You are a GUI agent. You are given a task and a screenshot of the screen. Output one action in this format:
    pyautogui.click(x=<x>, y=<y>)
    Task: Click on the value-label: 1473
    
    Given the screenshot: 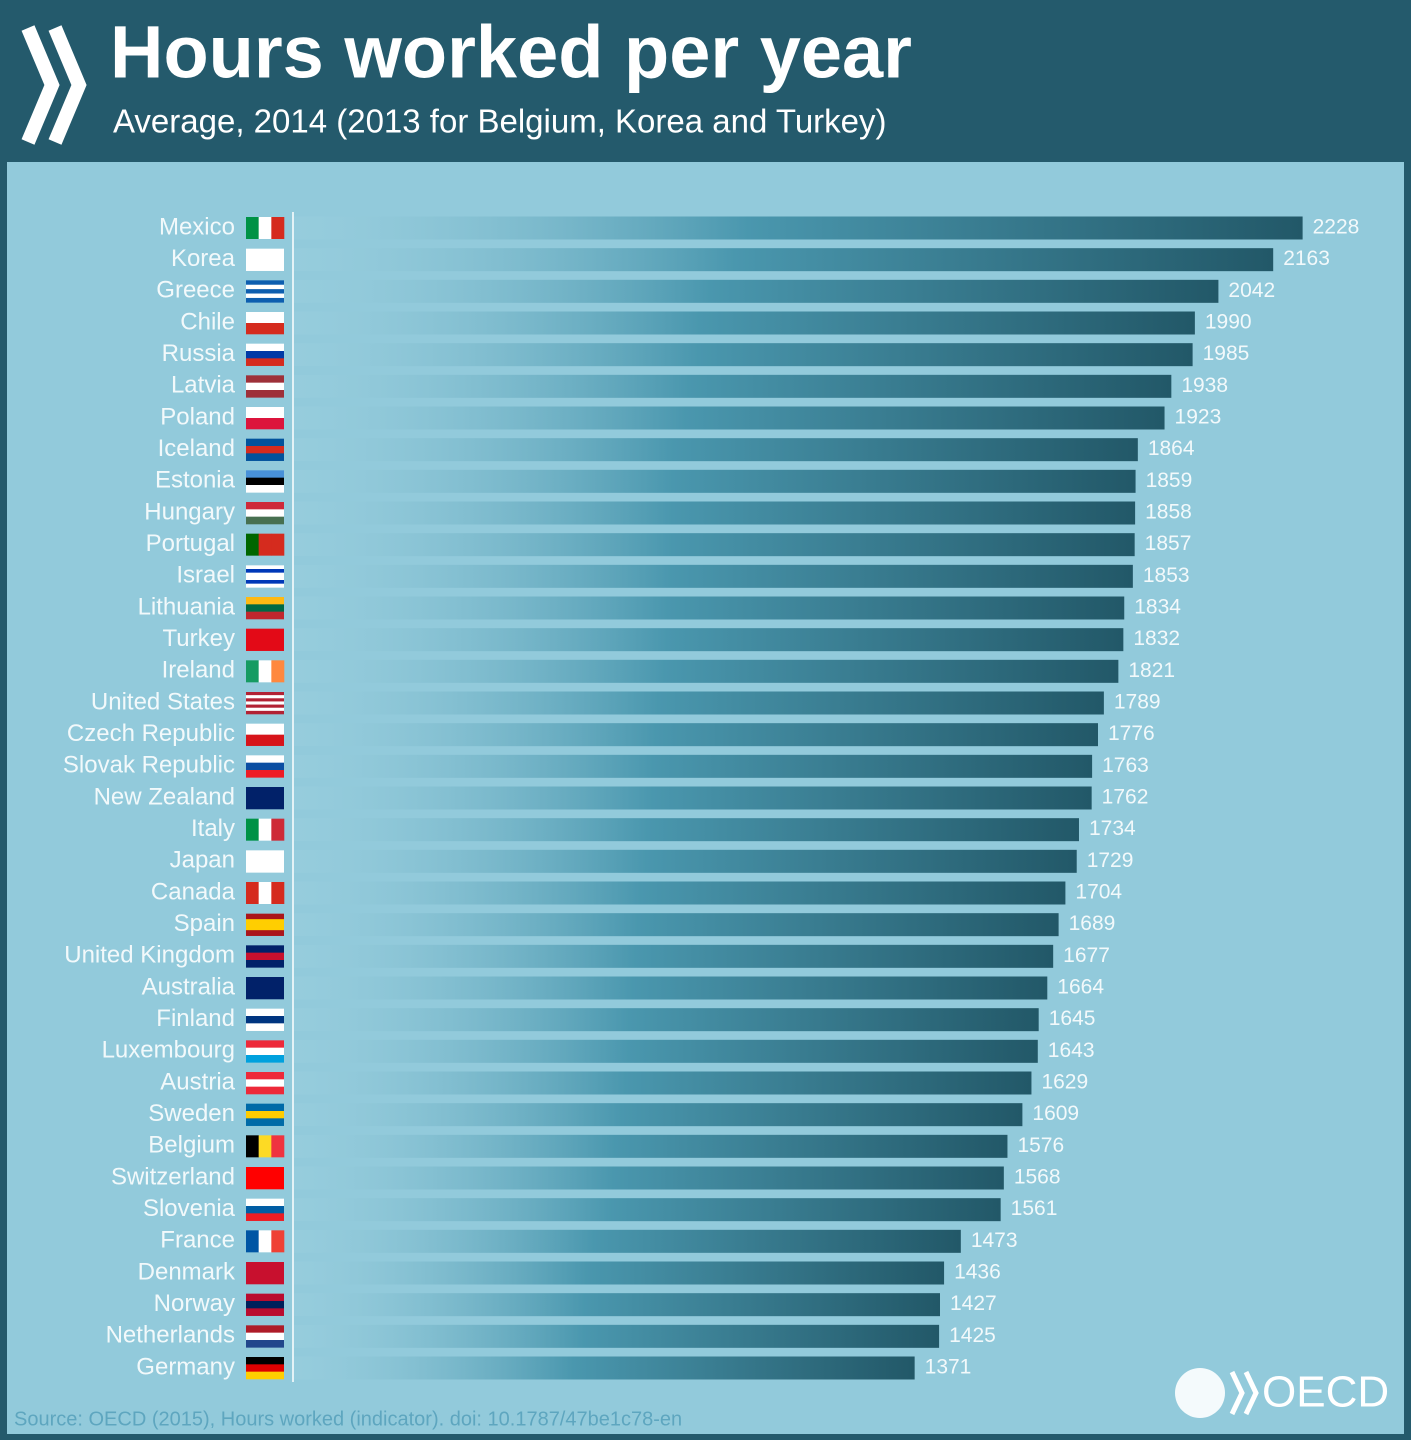 What is the action you would take?
    pyautogui.click(x=994, y=1240)
    